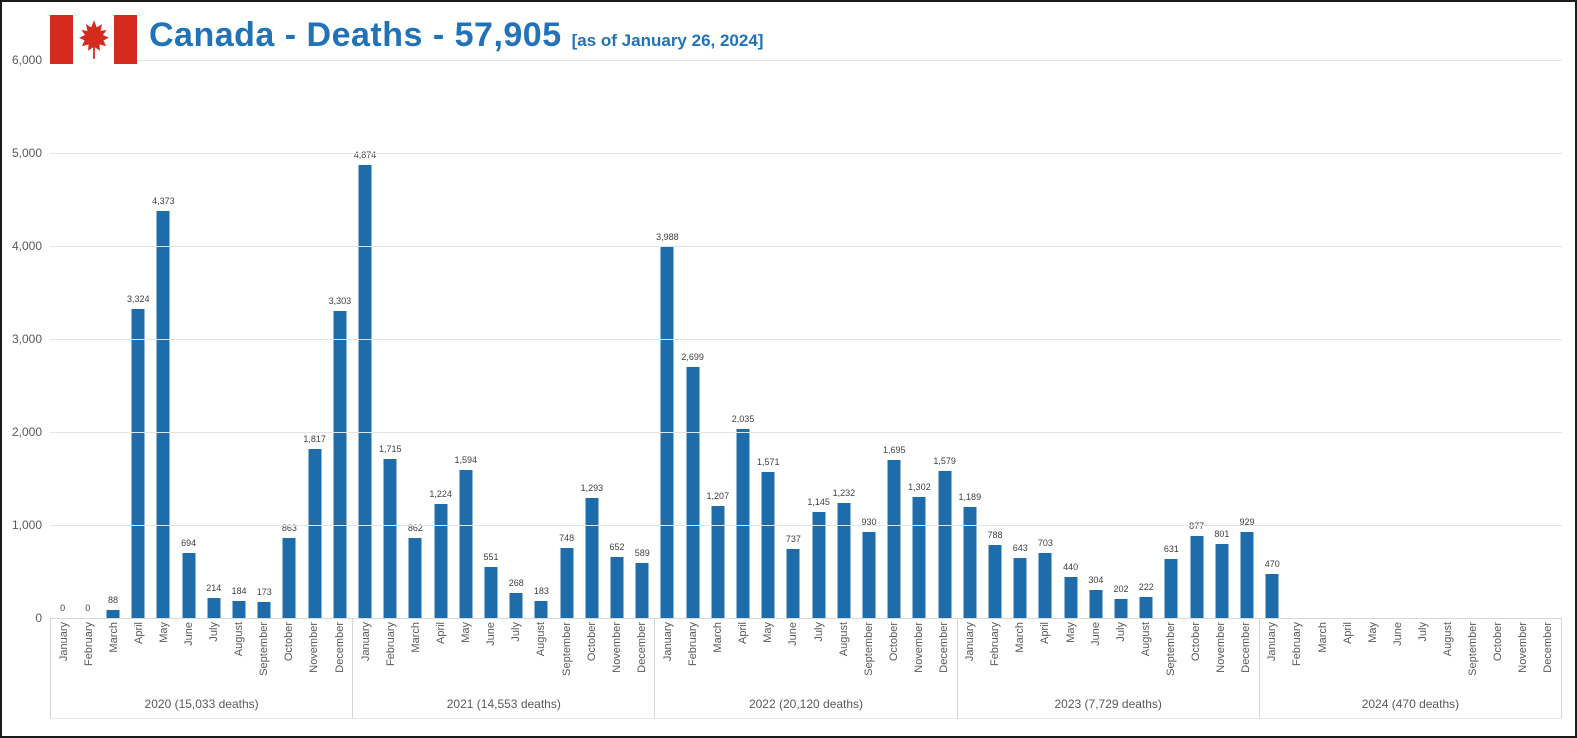 The width and height of the screenshot is (1577, 738). What do you see at coordinates (415, 528) in the screenshot?
I see `bar-value-label: 862` at bounding box center [415, 528].